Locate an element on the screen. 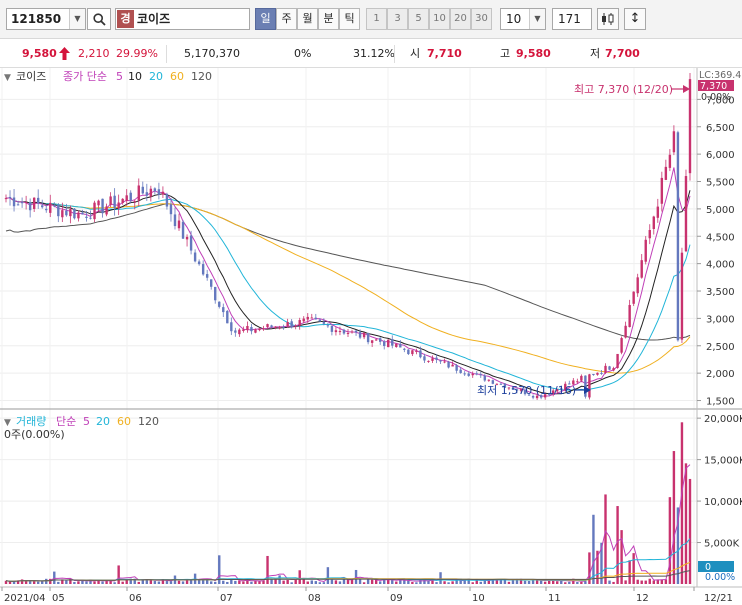  interval-dropdown-icon: ▼ is located at coordinates (537, 19).